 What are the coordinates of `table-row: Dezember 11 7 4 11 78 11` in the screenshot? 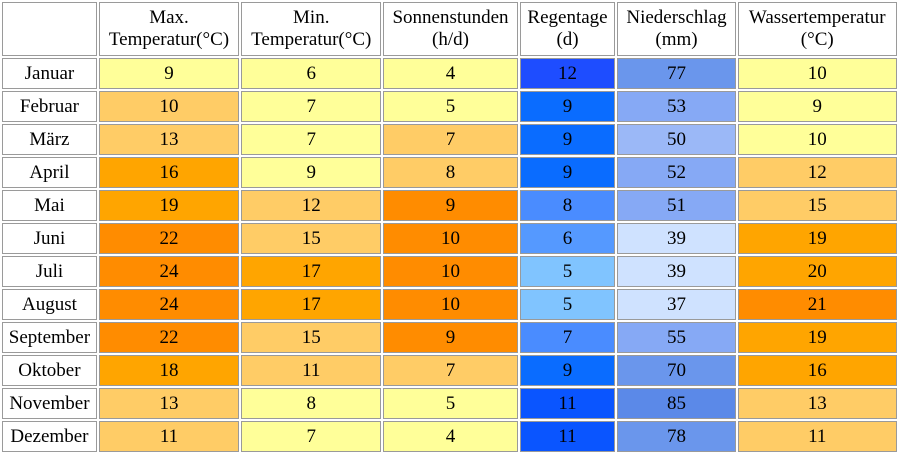 It's located at (449, 436).